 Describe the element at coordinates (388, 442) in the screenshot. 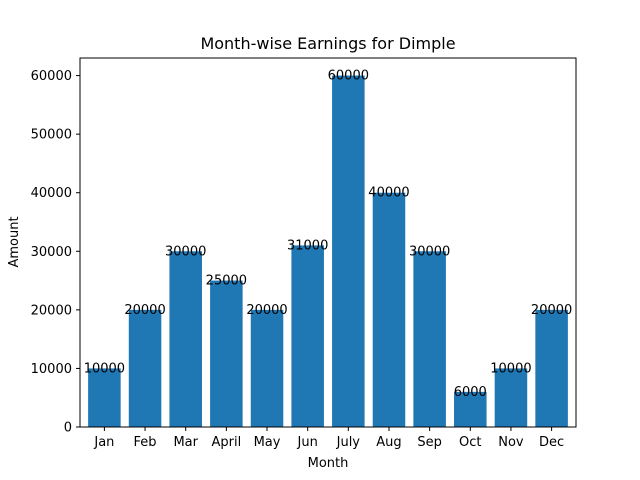

I see `x-tick-label: Aug` at that location.